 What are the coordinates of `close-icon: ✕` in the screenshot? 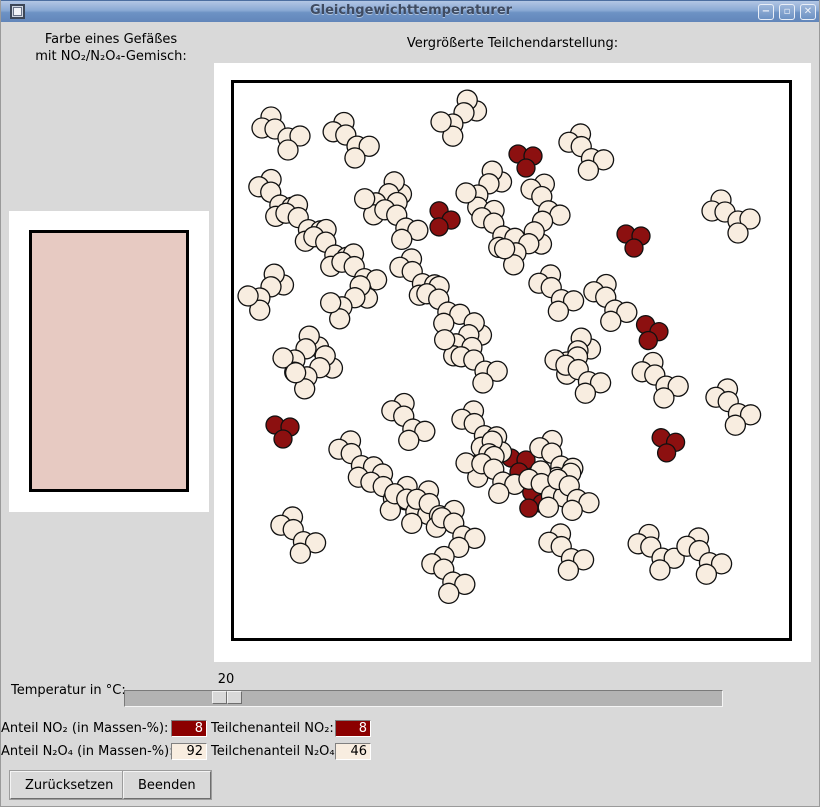 It's located at (808, 12).